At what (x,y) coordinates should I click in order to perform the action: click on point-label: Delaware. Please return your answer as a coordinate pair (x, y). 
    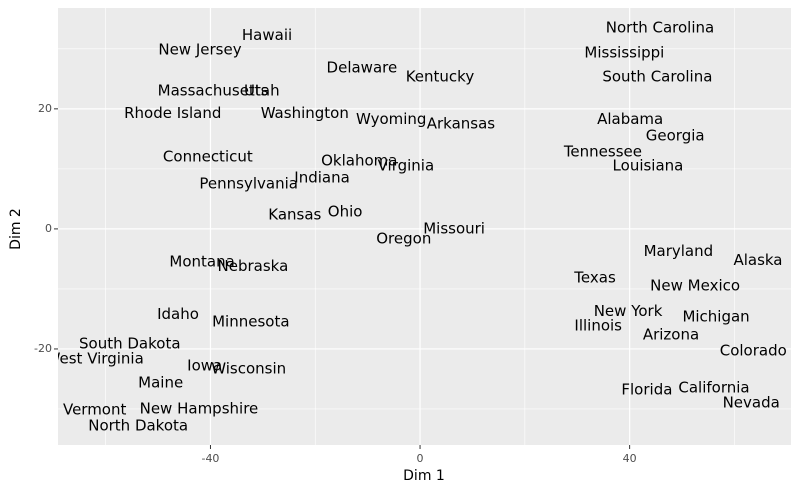
    Looking at the image, I should click on (362, 68).